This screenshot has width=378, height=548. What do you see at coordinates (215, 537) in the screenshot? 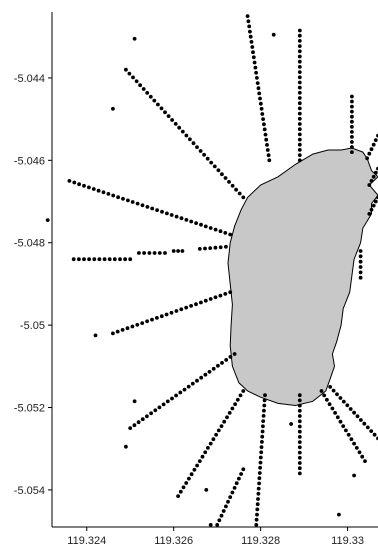
I see `x-ticks-layer: 119.324 119.326 119.328 119.33` at bounding box center [215, 537].